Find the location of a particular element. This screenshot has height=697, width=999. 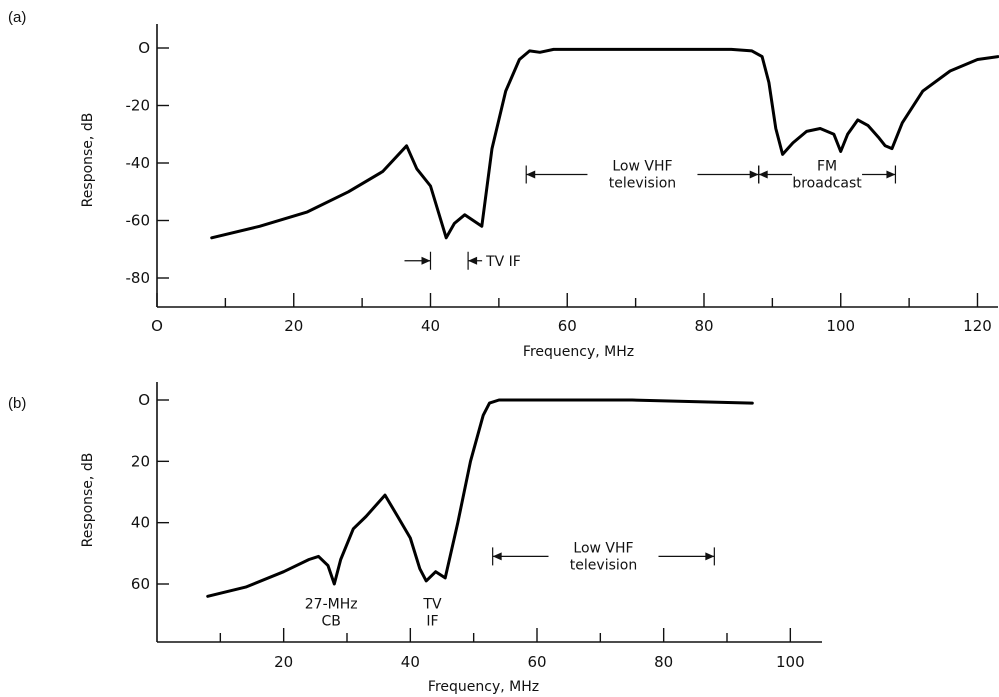

y-tick-label: 20 is located at coordinates (140, 461).